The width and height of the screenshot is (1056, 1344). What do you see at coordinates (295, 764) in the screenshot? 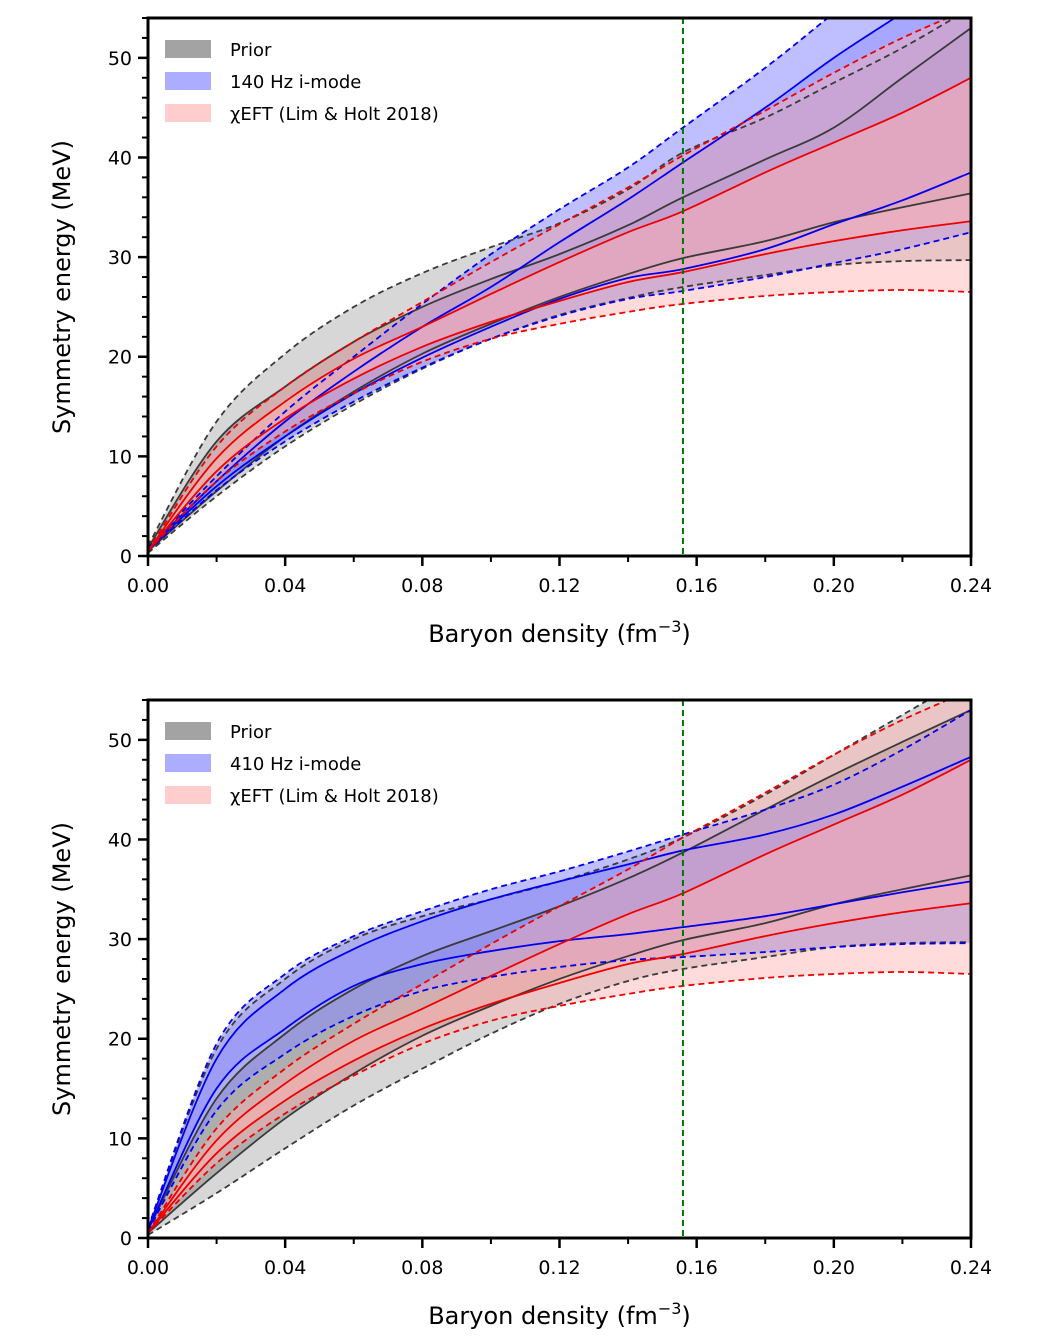
I see `legend-label: 410 Hz i-mode` at bounding box center [295, 764].